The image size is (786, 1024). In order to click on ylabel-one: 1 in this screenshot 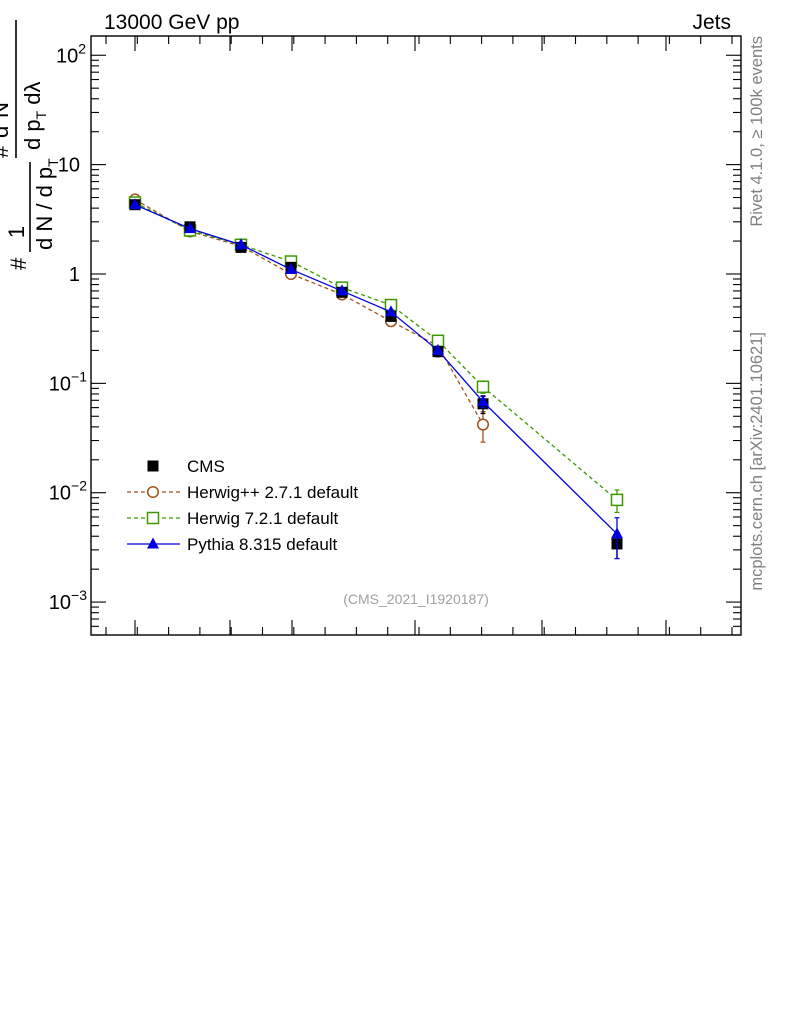, I will do `click(16, 232)`.